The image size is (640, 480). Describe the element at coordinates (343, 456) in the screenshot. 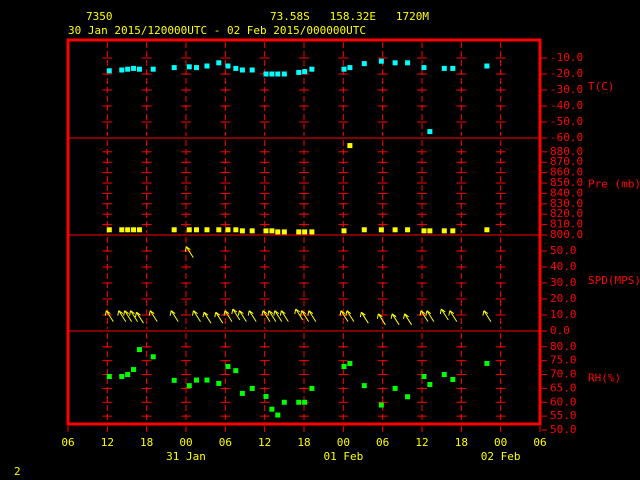

I see `x-date-label: 01 Feb` at that location.